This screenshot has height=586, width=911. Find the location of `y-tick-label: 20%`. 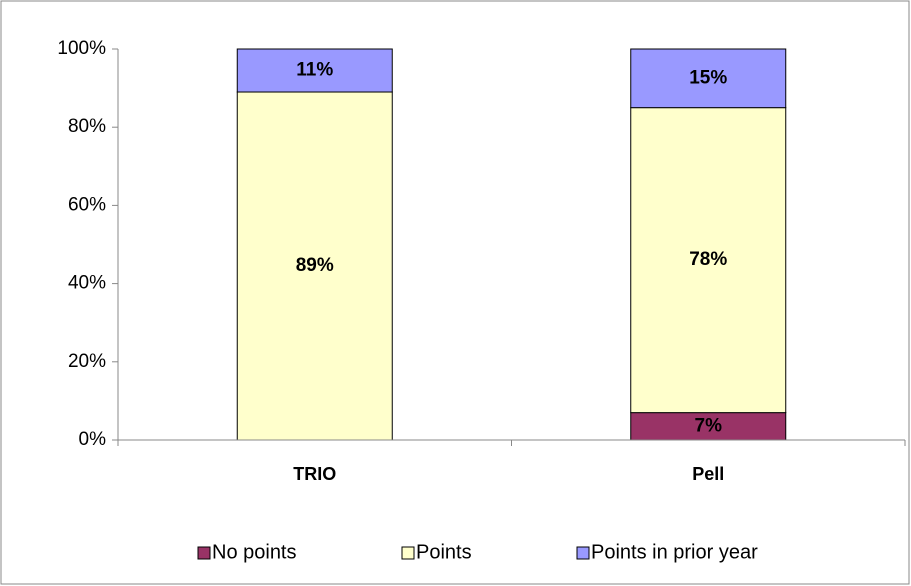

y-tick-label: 20% is located at coordinates (87, 361).